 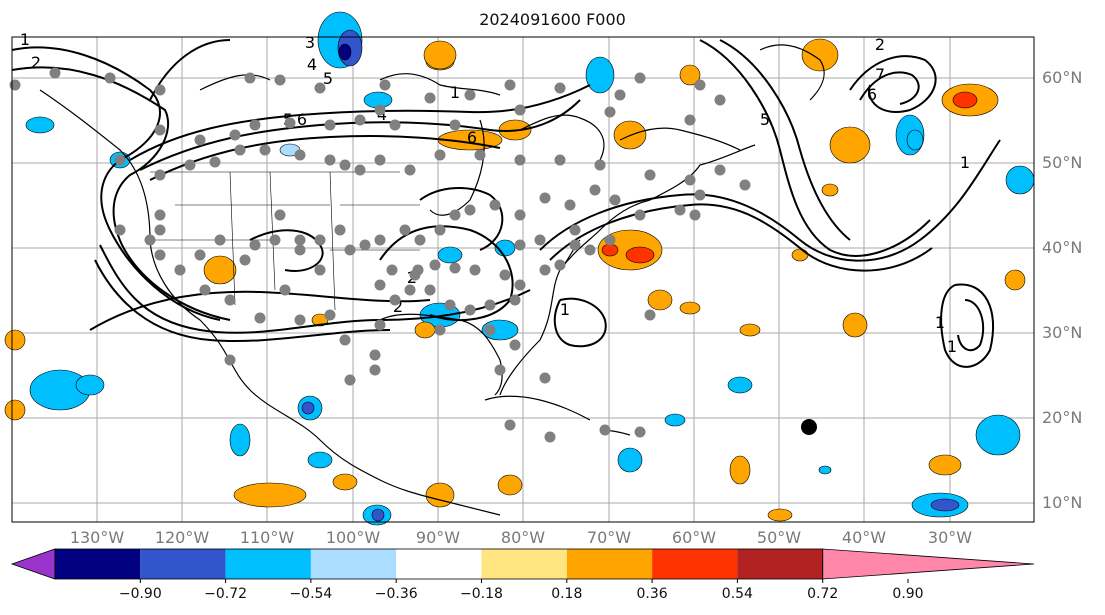 What do you see at coordinates (872, 94) in the screenshot?
I see `contour-label: 6` at bounding box center [872, 94].